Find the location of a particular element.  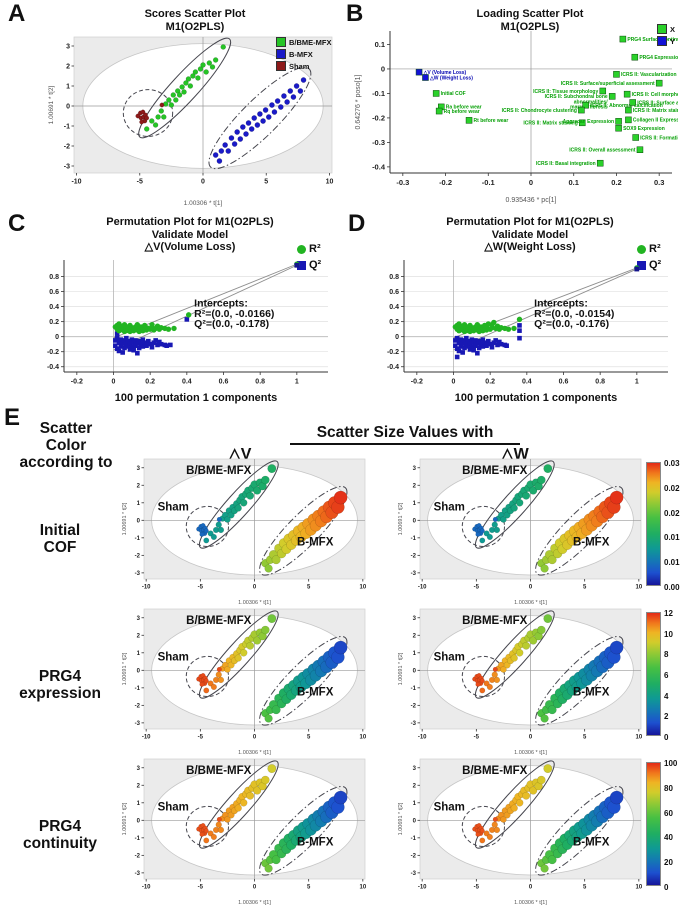

loading-label: Ra before wear is located at coordinates (464, 108).